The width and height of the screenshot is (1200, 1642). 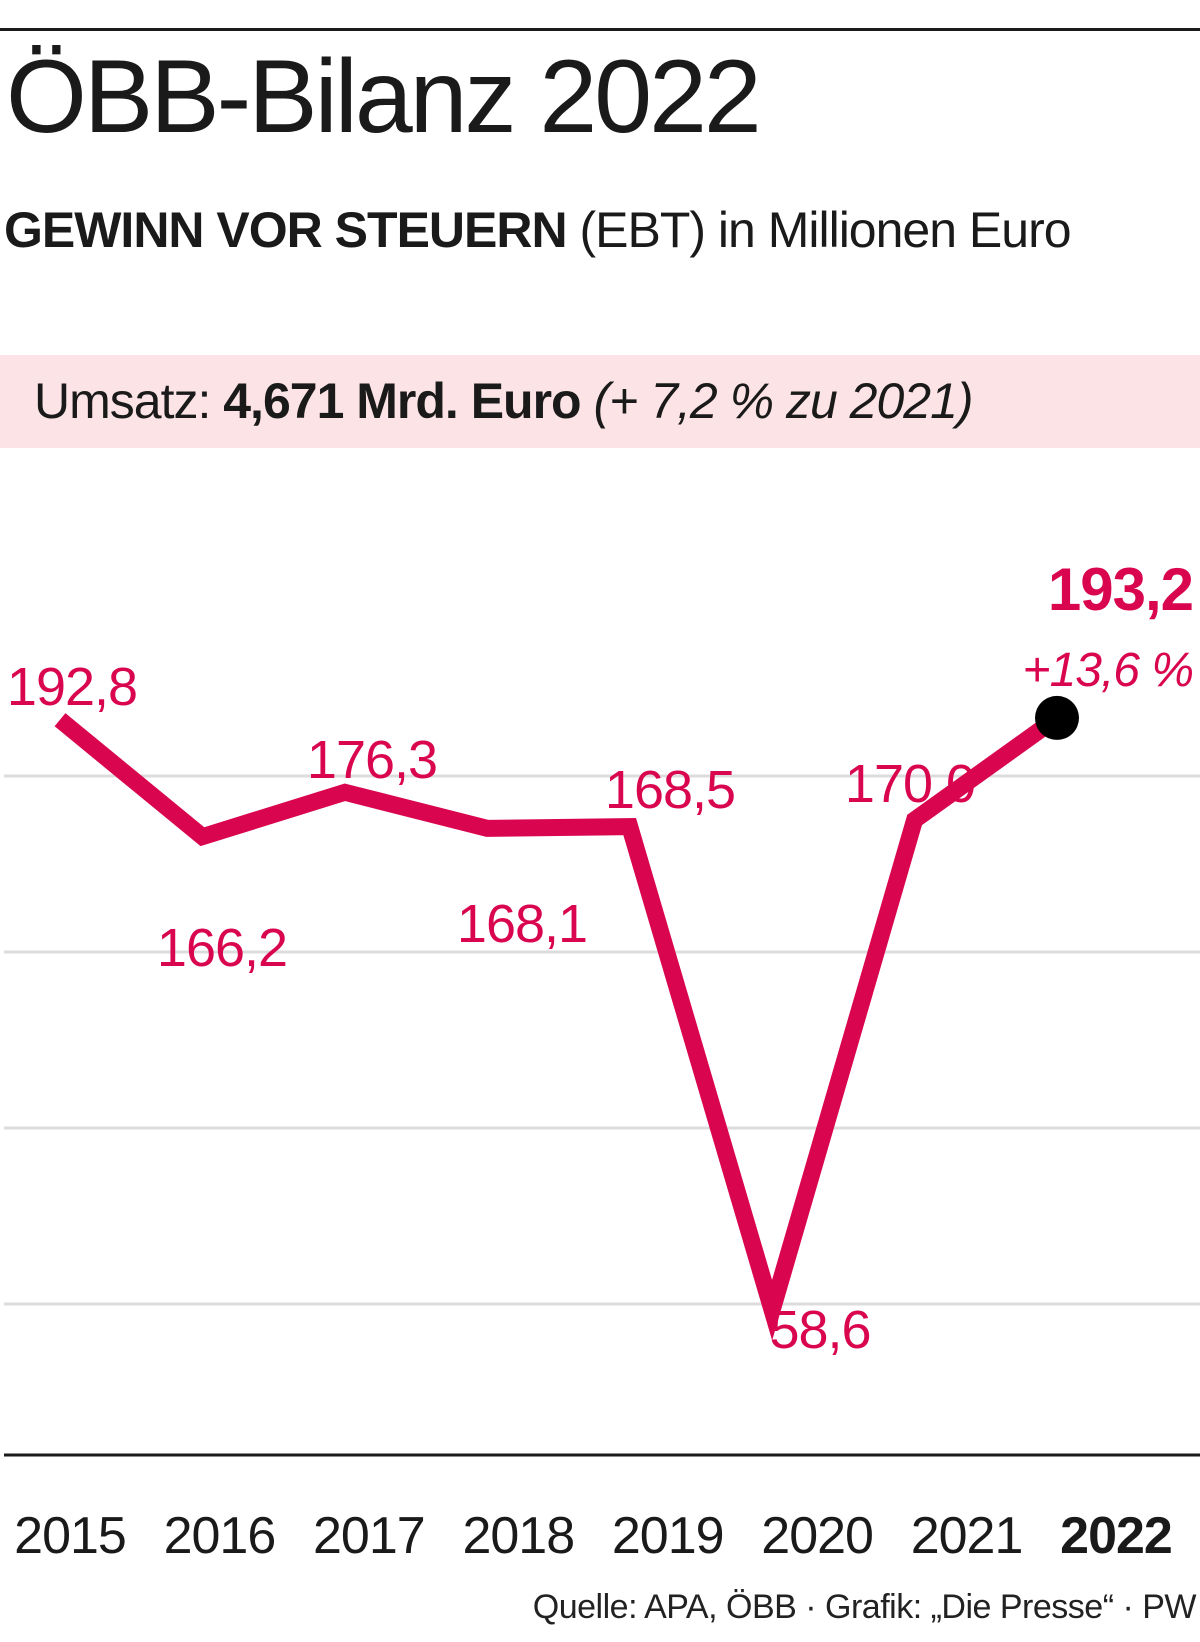 What do you see at coordinates (402, 401) in the screenshot?
I see `revenue-value: 4,671 Mrd. Euro` at bounding box center [402, 401].